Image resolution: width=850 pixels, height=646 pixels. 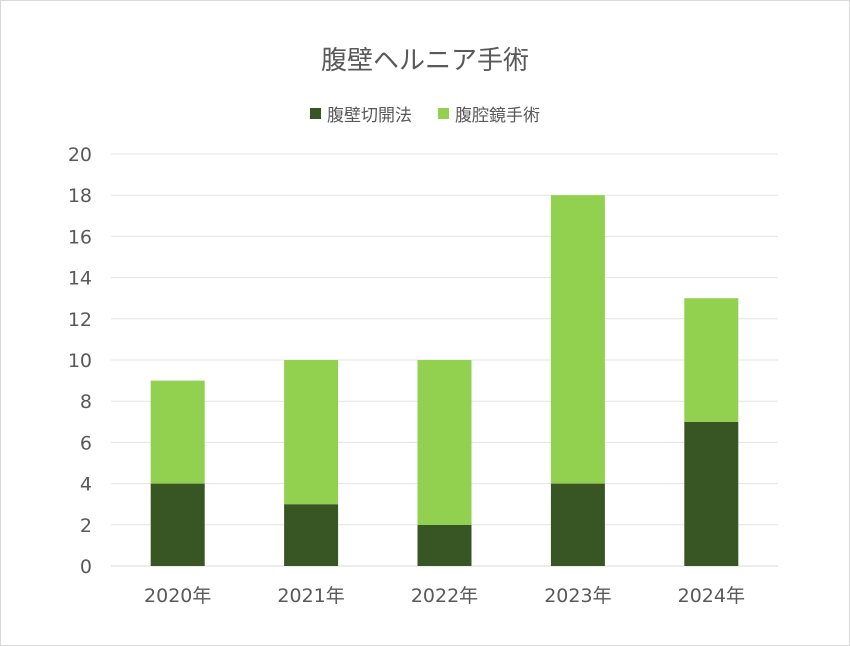 I want to click on y-tick-label: 2, so click(x=86, y=526).